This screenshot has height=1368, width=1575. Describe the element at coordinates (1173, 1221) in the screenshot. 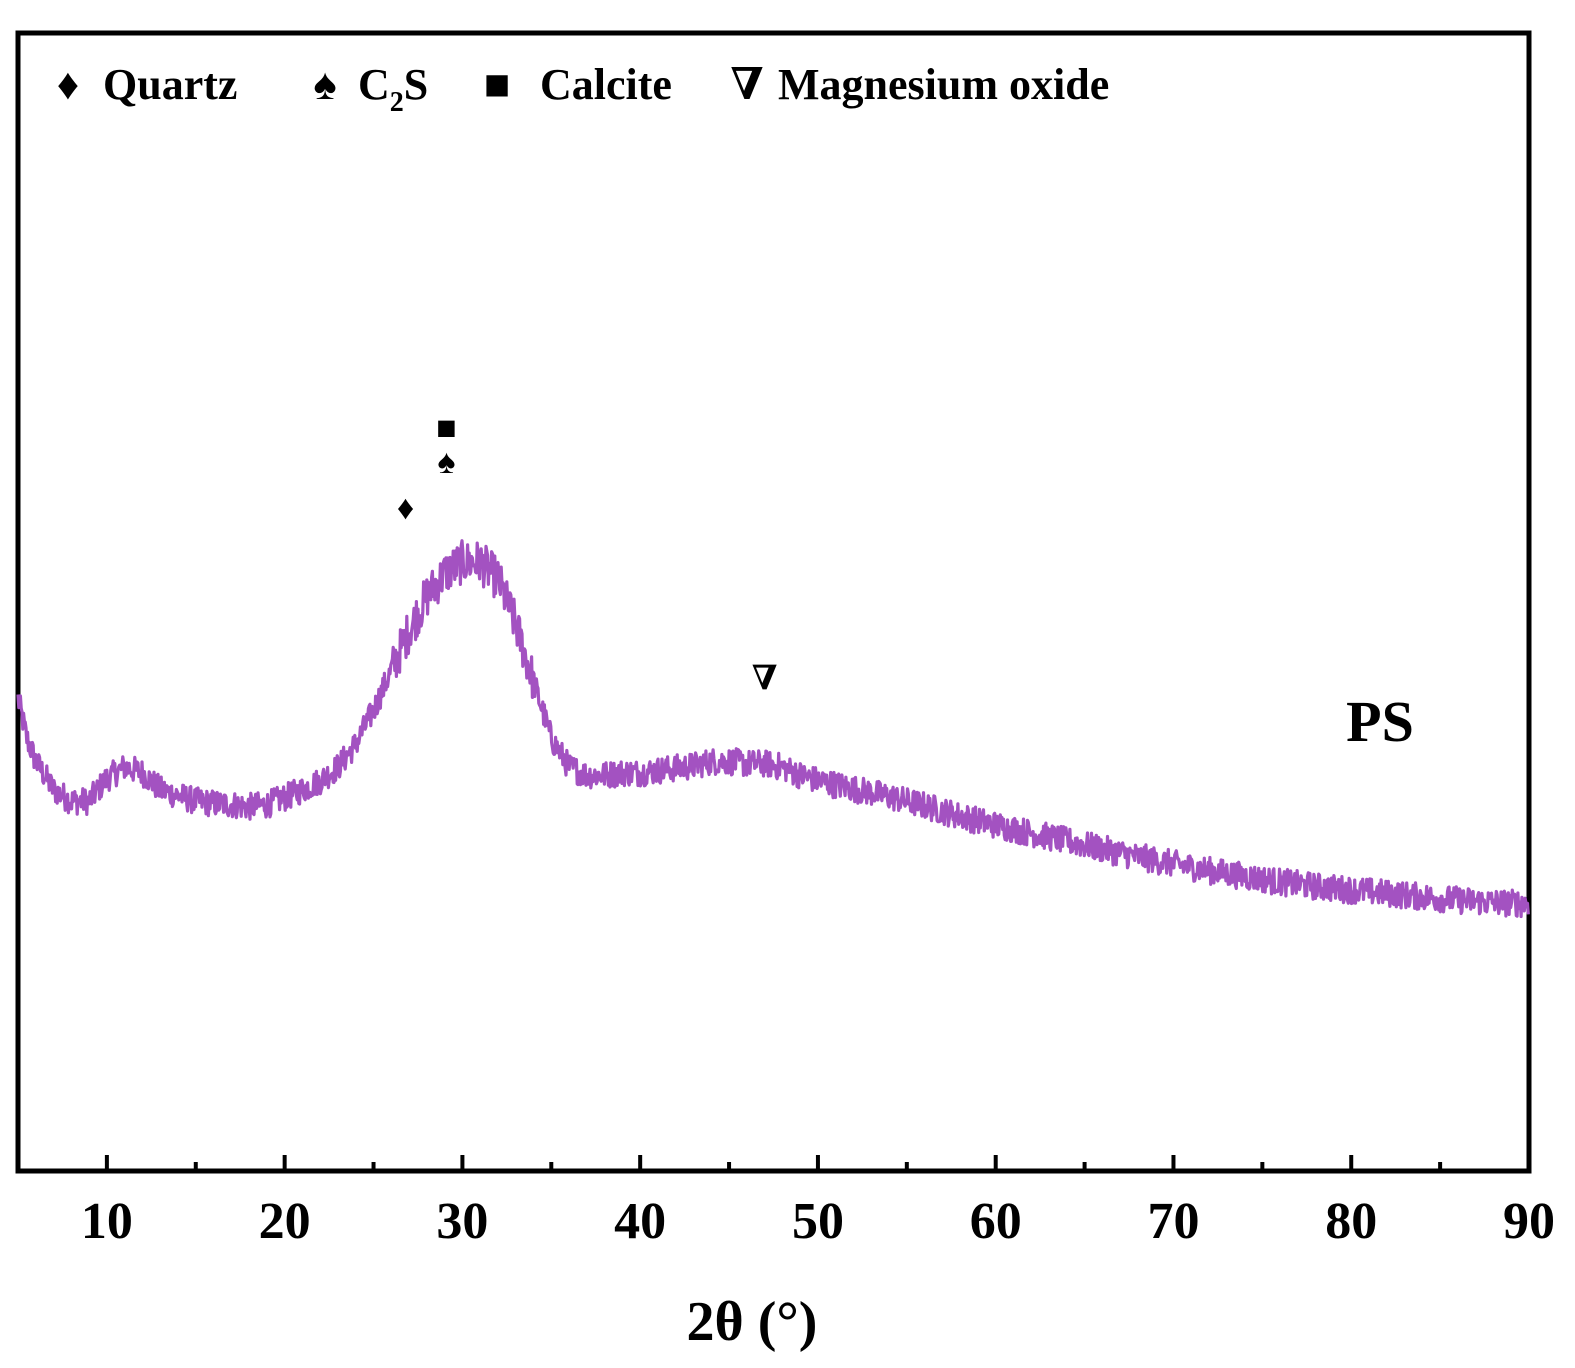

I see `x-tick-label-70: 70` at that location.